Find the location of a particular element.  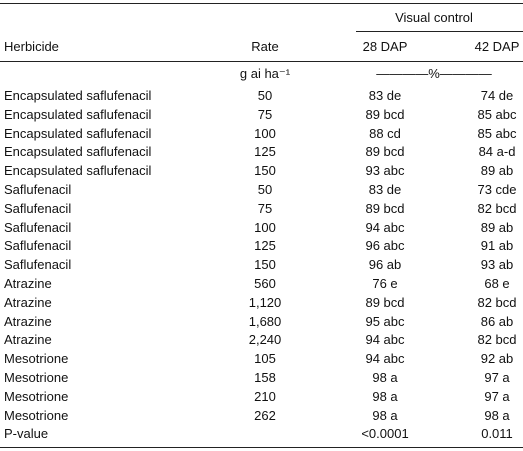

value-cell: 96 abc is located at coordinates (385, 246).